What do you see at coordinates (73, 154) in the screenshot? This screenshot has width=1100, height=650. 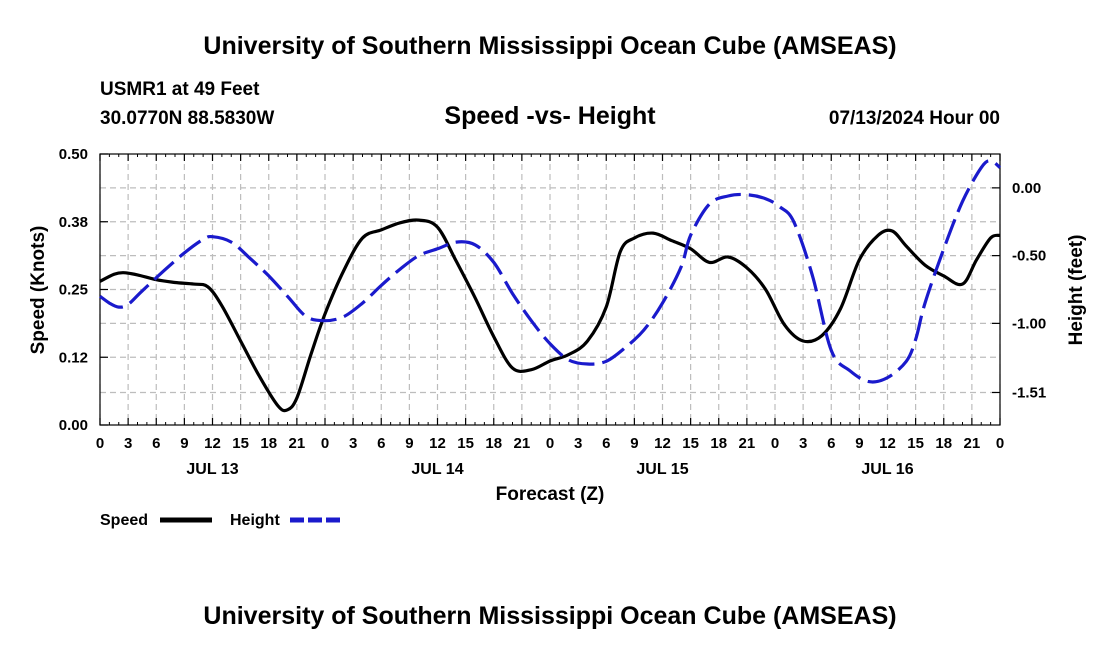 I see `y-tick-label: 0.50` at bounding box center [73, 154].